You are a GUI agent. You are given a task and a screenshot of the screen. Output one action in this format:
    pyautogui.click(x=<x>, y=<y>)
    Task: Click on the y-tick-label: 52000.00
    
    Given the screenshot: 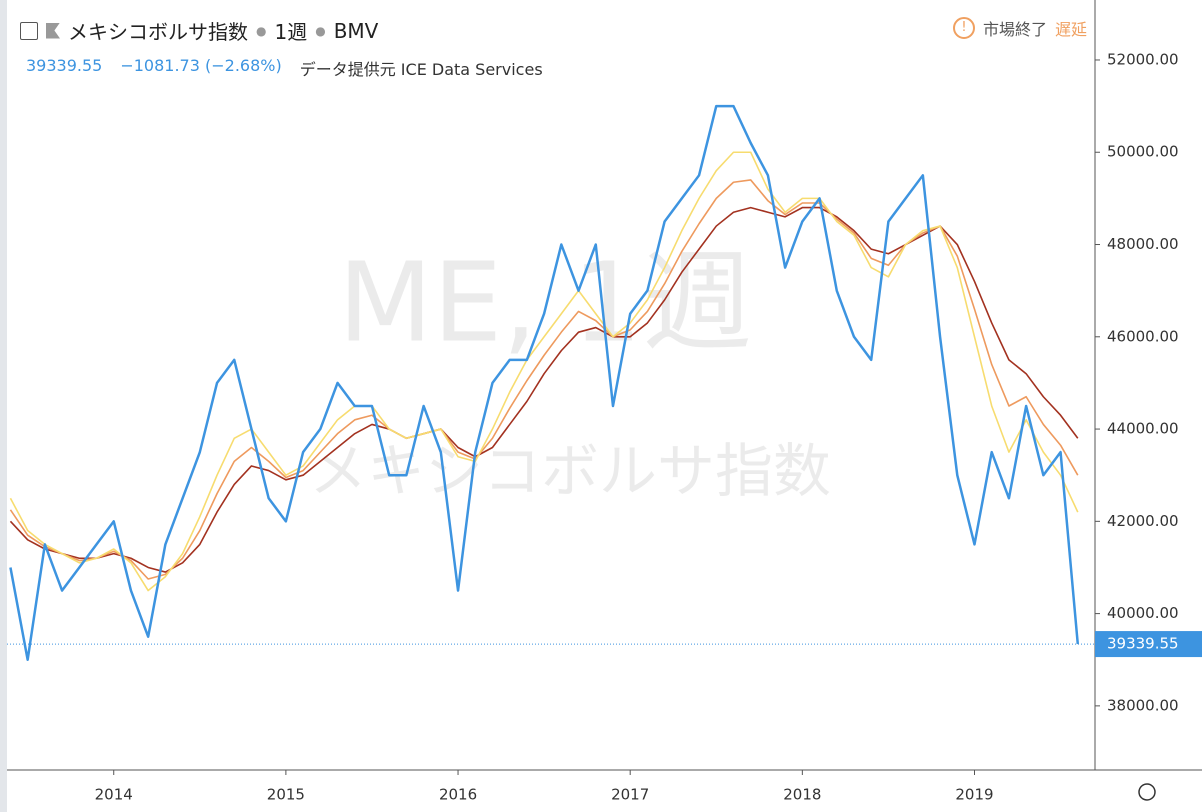 What is the action you would take?
    pyautogui.click(x=1143, y=59)
    